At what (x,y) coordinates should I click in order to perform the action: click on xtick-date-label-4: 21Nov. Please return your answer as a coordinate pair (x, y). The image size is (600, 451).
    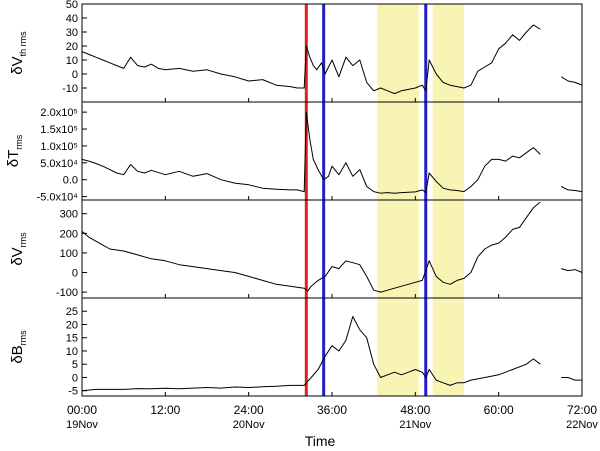
    Looking at the image, I should click on (415, 425).